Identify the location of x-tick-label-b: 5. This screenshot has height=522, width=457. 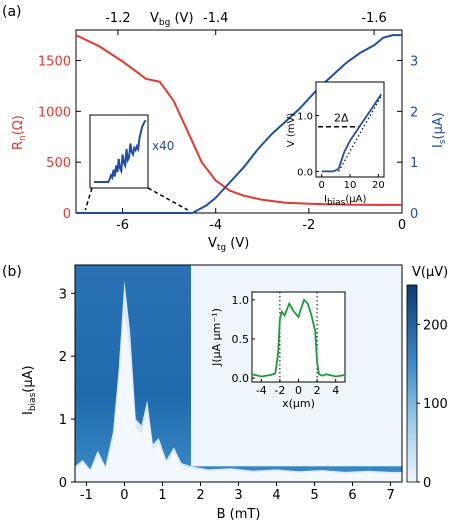
(314, 495).